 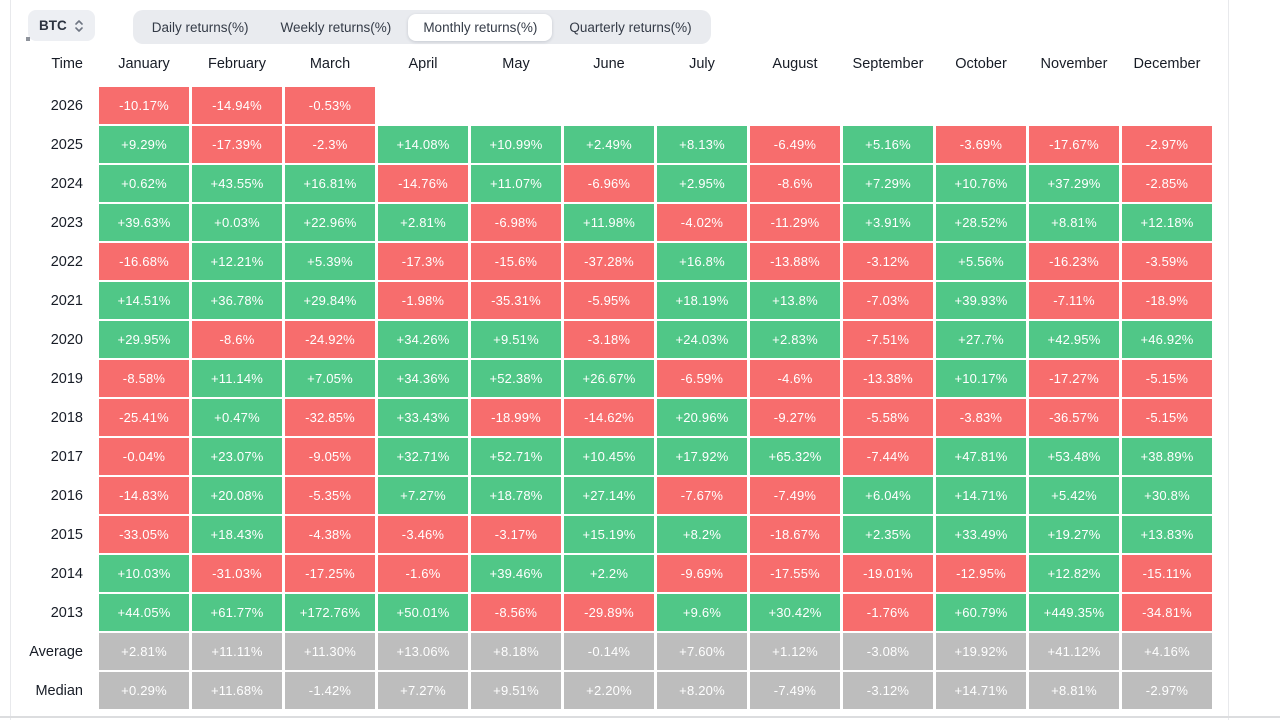 What do you see at coordinates (630, 27) in the screenshot?
I see `tab-quarterly-returns: Quarterly returns(%)` at bounding box center [630, 27].